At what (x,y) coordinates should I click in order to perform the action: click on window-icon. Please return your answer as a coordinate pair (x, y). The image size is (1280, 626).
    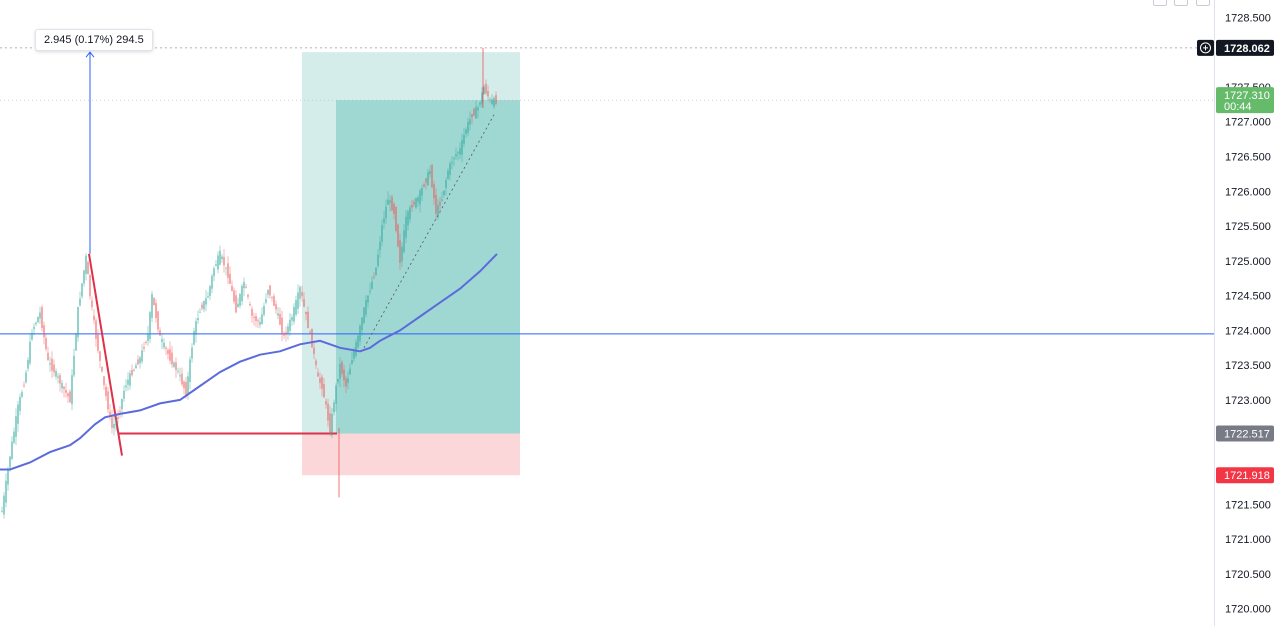
    Looking at the image, I should click on (1203, 3).